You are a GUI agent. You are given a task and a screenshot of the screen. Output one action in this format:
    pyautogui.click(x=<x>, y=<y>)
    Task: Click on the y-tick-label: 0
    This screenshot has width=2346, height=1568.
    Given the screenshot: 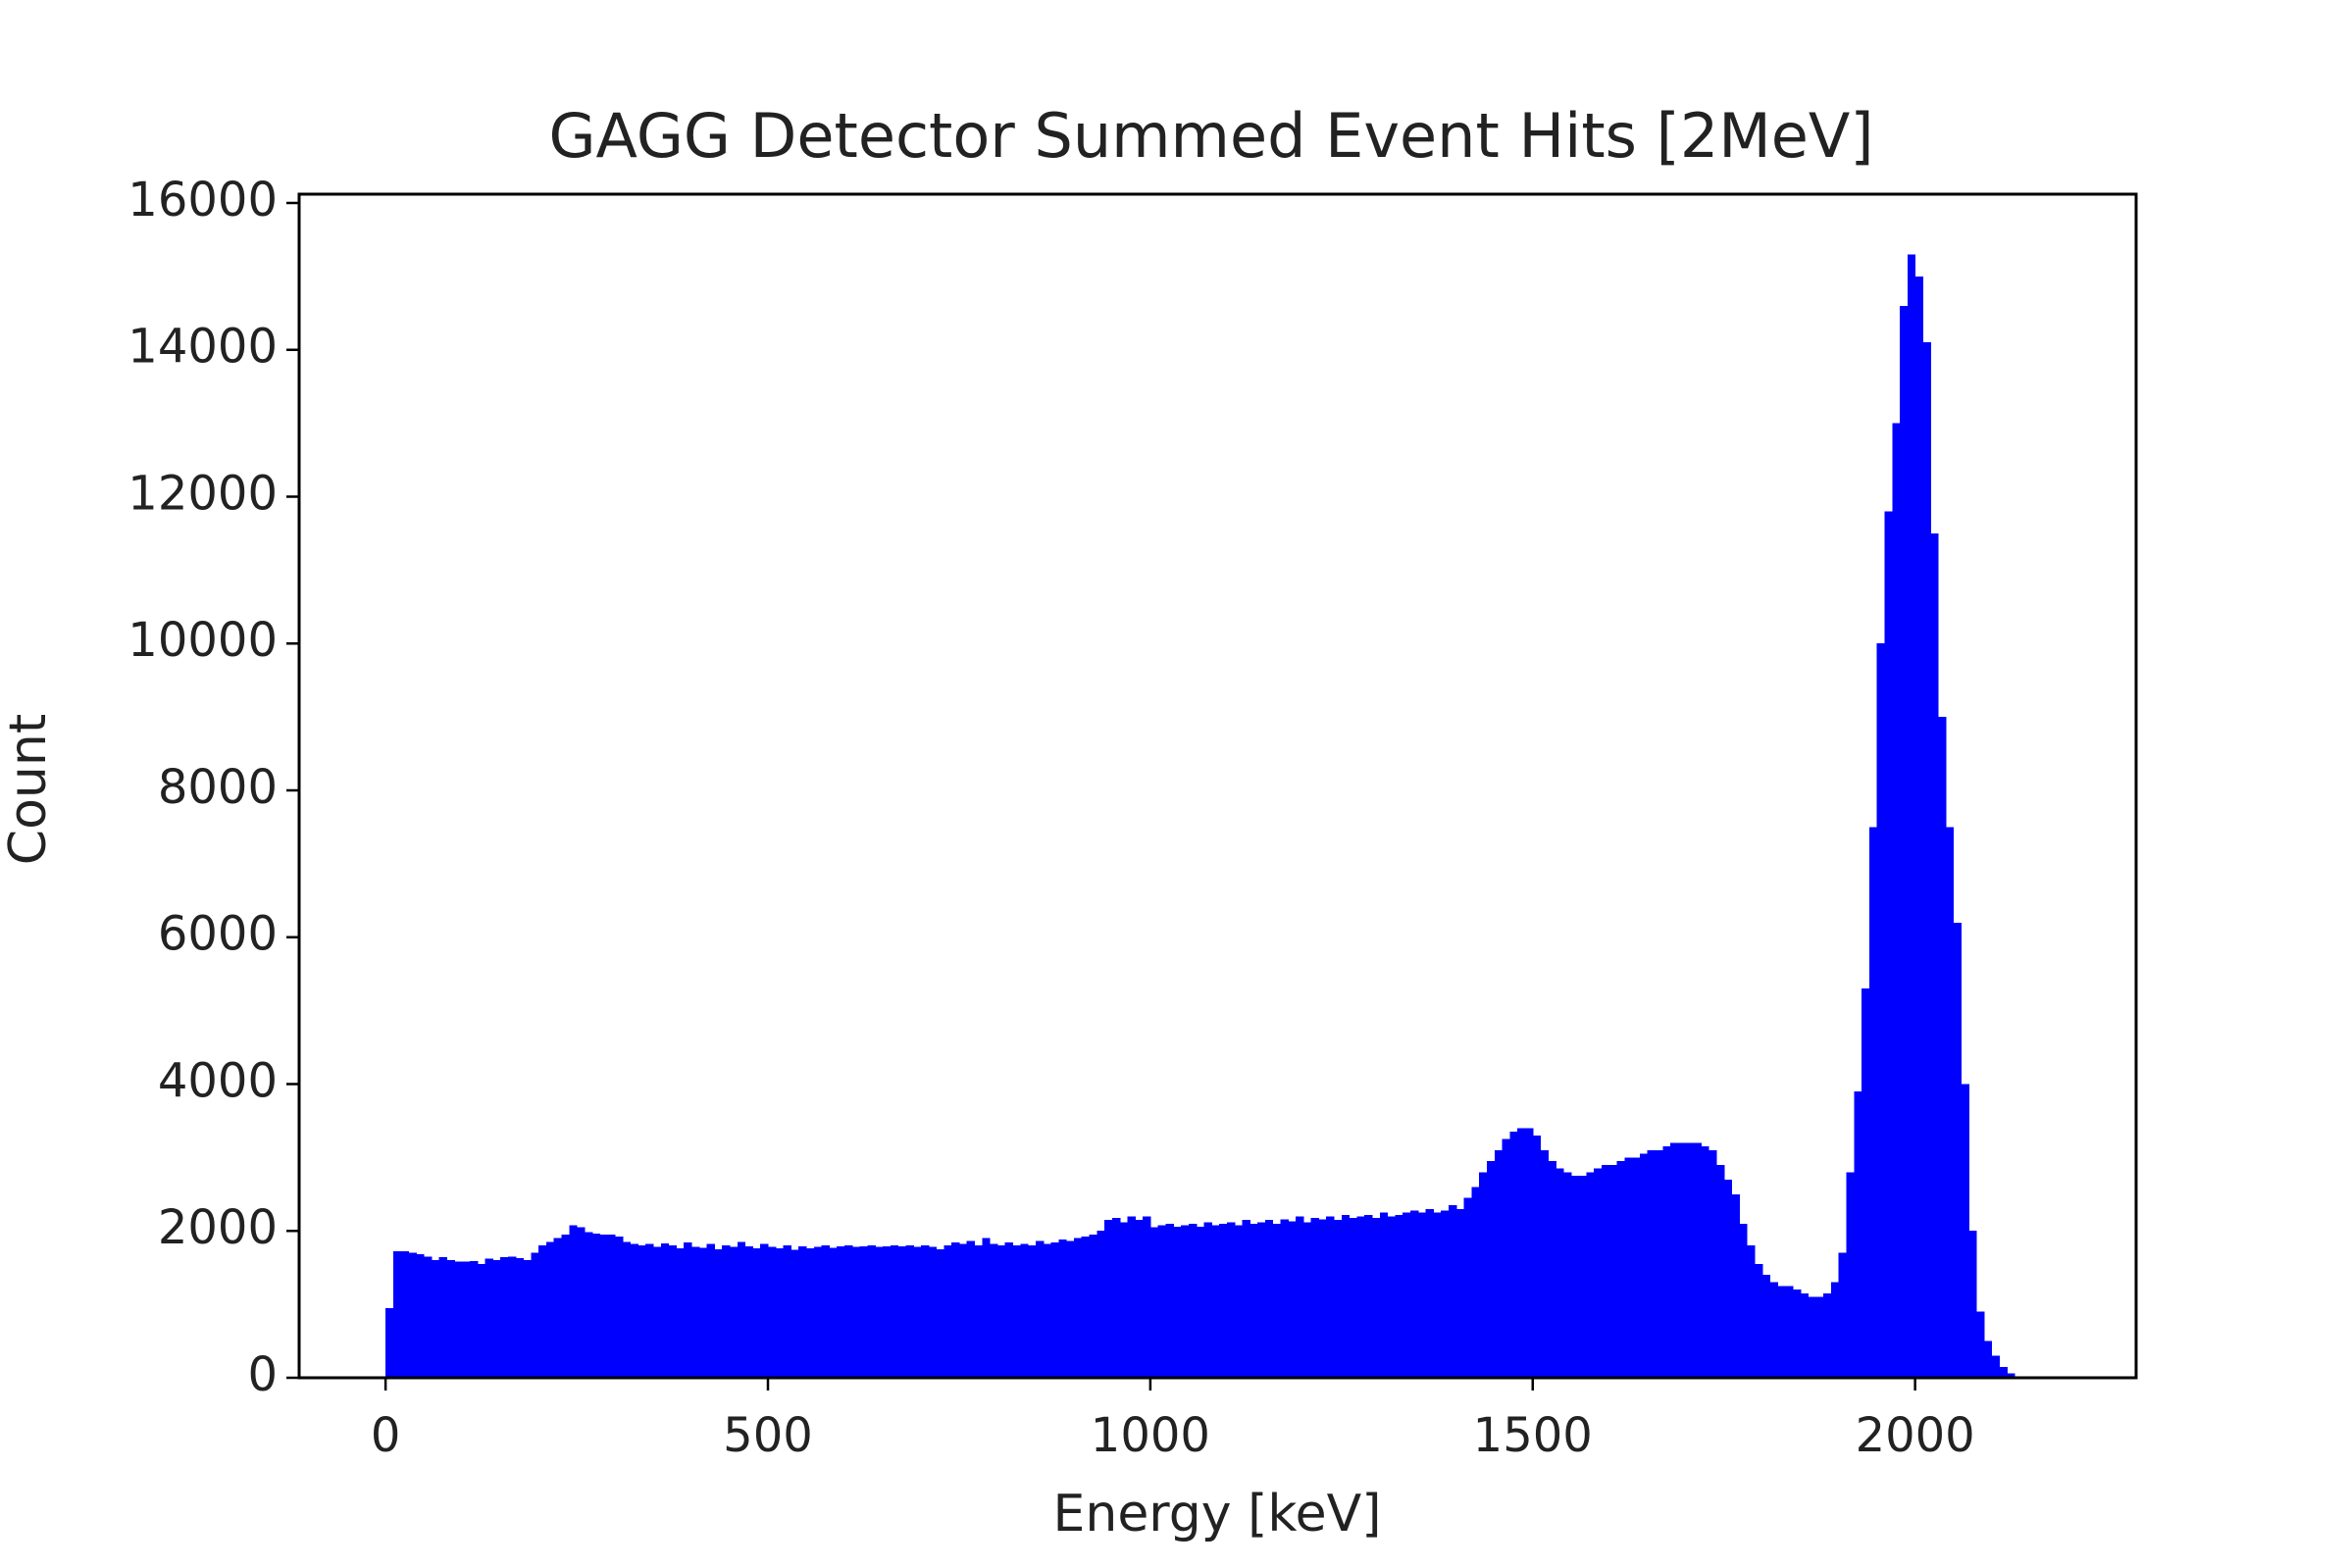 What is the action you would take?
    pyautogui.click(x=262, y=1374)
    